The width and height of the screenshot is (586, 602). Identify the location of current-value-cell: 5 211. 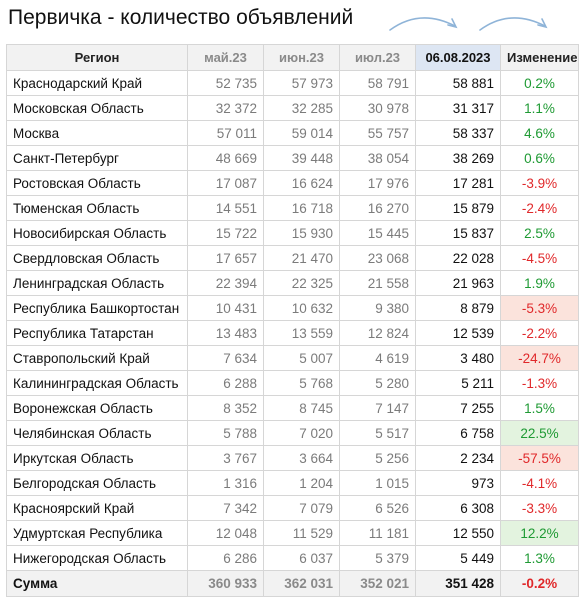
(458, 383).